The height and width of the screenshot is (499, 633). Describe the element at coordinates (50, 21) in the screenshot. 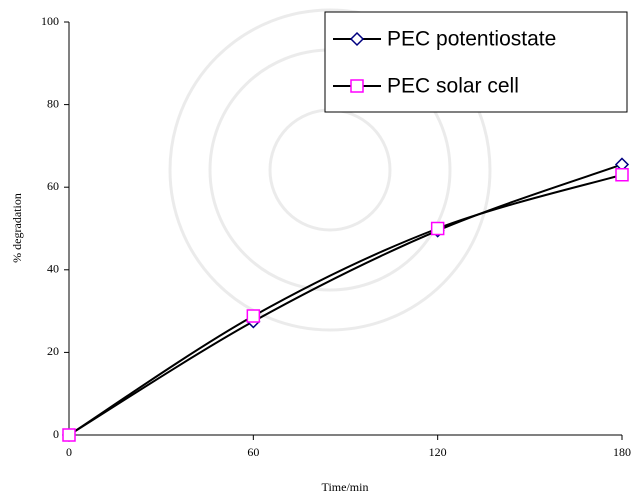

I see `y-tick-label: 100` at that location.